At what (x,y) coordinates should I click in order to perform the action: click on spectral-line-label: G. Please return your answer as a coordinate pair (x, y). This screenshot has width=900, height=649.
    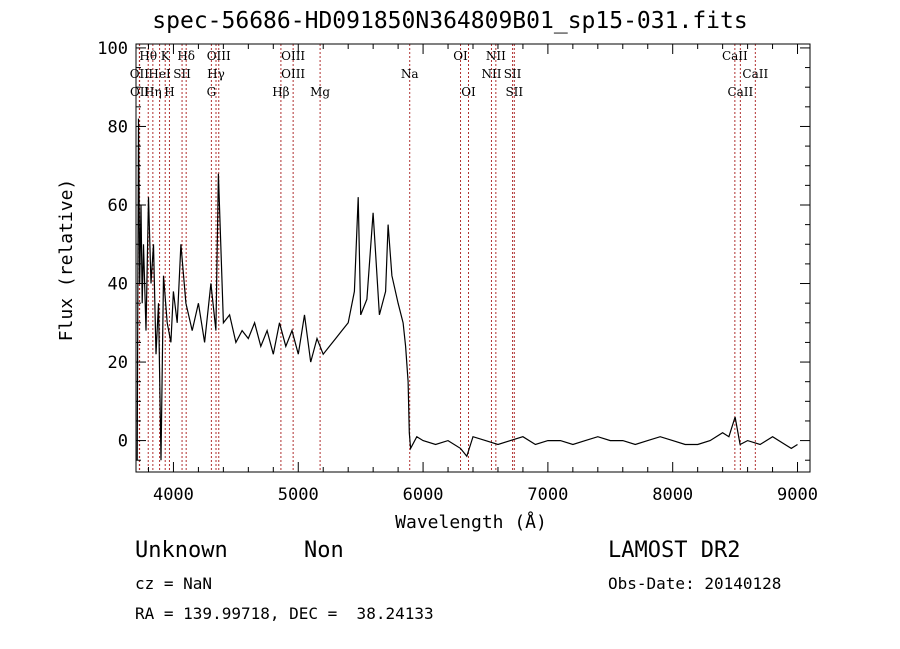
    Looking at the image, I should click on (212, 92).